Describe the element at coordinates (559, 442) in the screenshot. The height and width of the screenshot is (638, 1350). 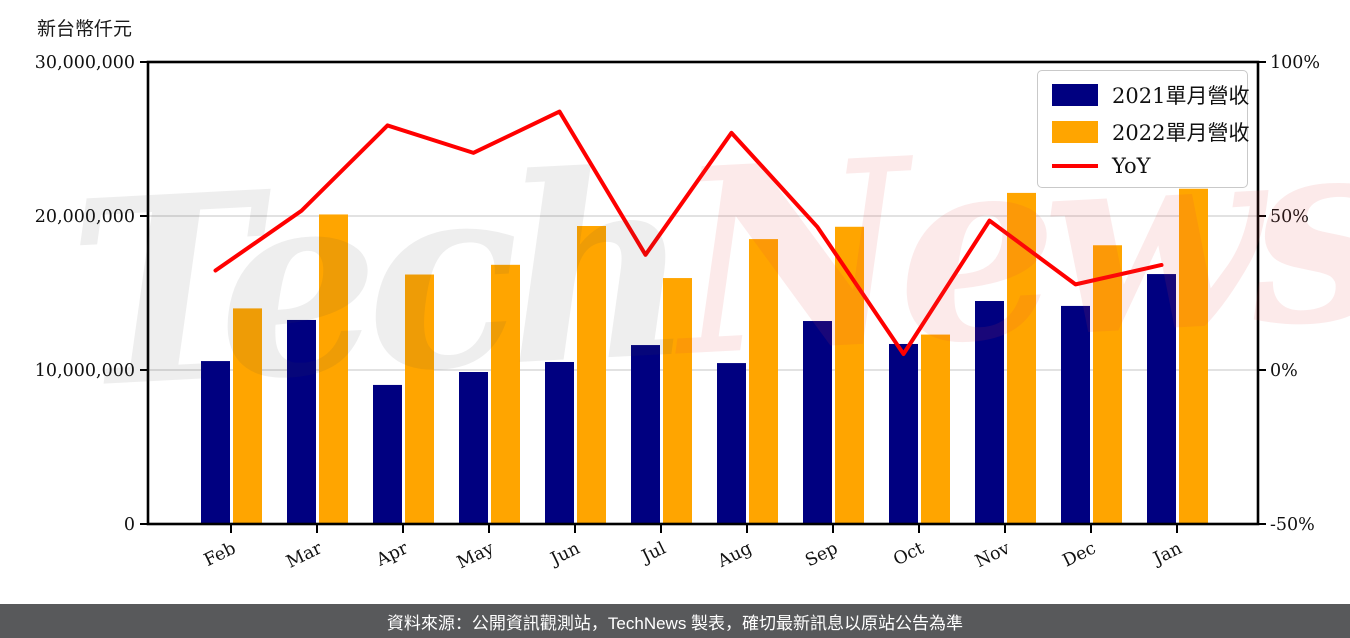
I see `bar-2021單月營收-Jun` at that location.